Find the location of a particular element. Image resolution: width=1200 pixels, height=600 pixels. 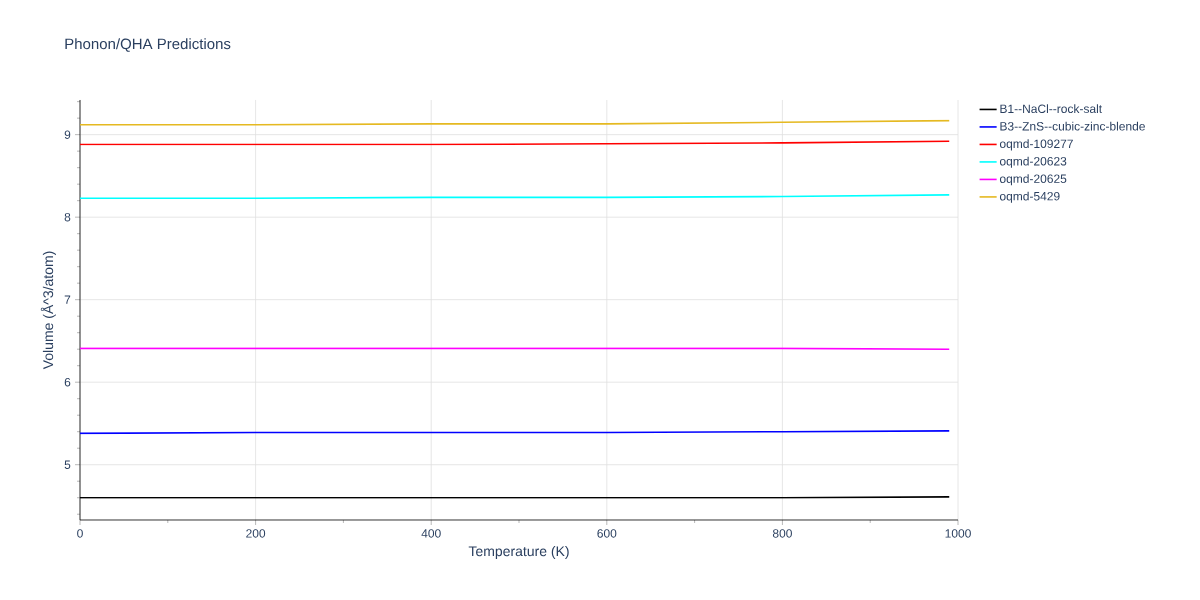

x-tick-label: 800 is located at coordinates (782, 533).